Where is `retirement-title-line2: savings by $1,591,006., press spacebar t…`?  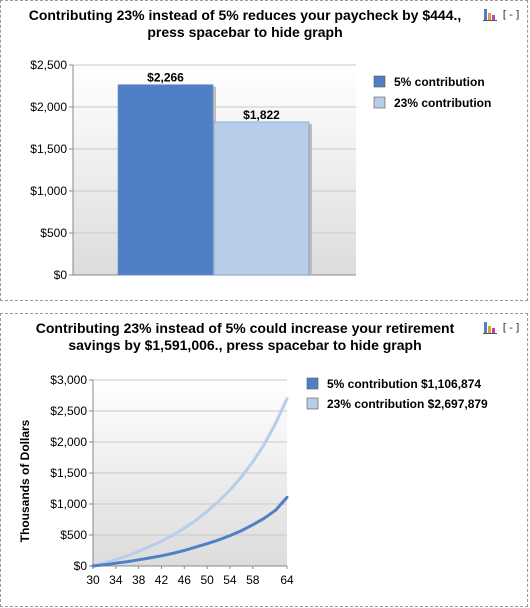
retirement-title-line2: savings by $1,591,006., press spacebar t… is located at coordinates (245, 345).